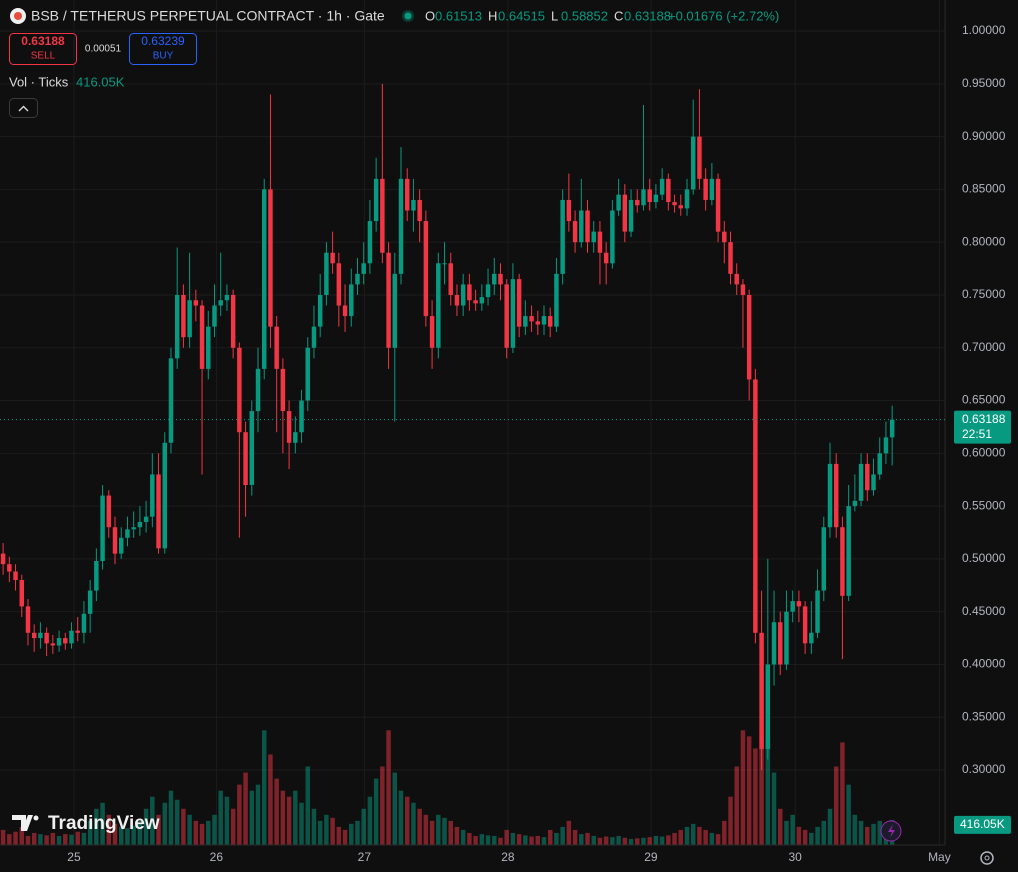  Describe the element at coordinates (987, 858) in the screenshot. I see `settings-button` at that location.